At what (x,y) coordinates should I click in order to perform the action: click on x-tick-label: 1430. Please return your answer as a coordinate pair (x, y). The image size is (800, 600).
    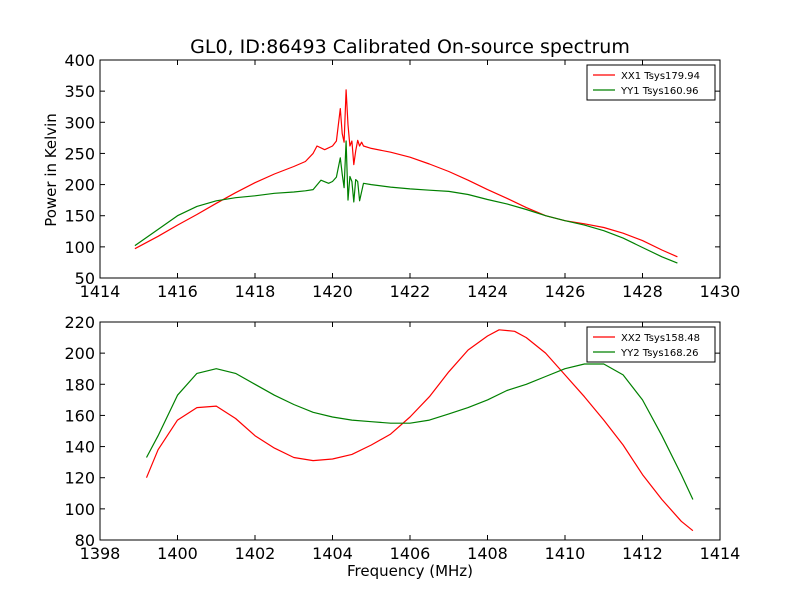
    Looking at the image, I should click on (720, 291).